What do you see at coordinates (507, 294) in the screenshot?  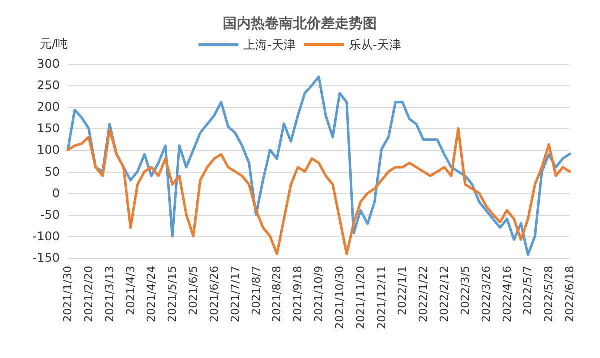 I see `x-tick-label: 2022/4/16` at bounding box center [507, 294].